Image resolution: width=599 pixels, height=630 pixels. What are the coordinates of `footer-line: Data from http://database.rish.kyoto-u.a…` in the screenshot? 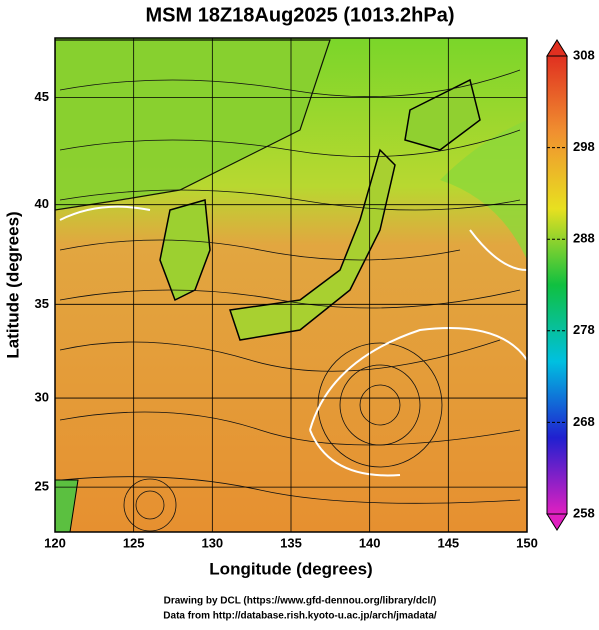 It's located at (300, 616).